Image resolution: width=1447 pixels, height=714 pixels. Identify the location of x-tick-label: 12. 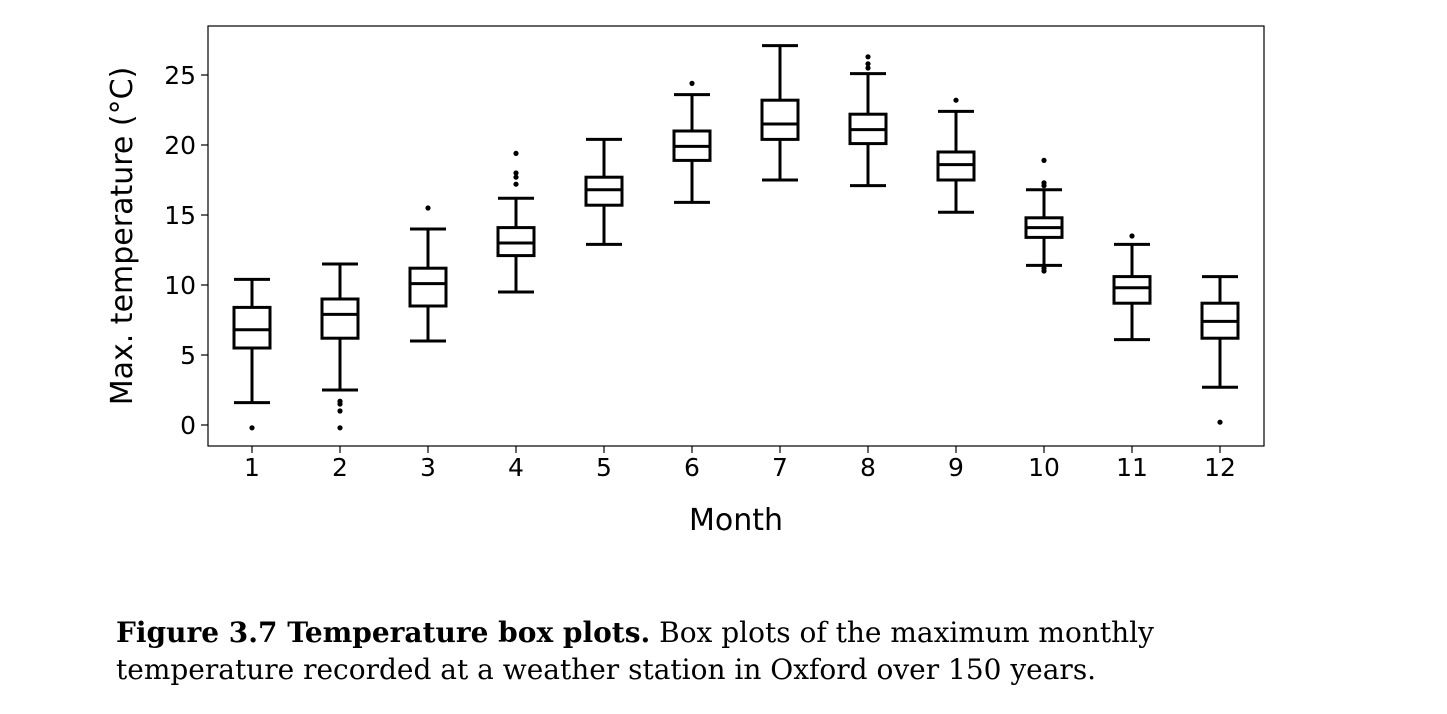
(1220, 467).